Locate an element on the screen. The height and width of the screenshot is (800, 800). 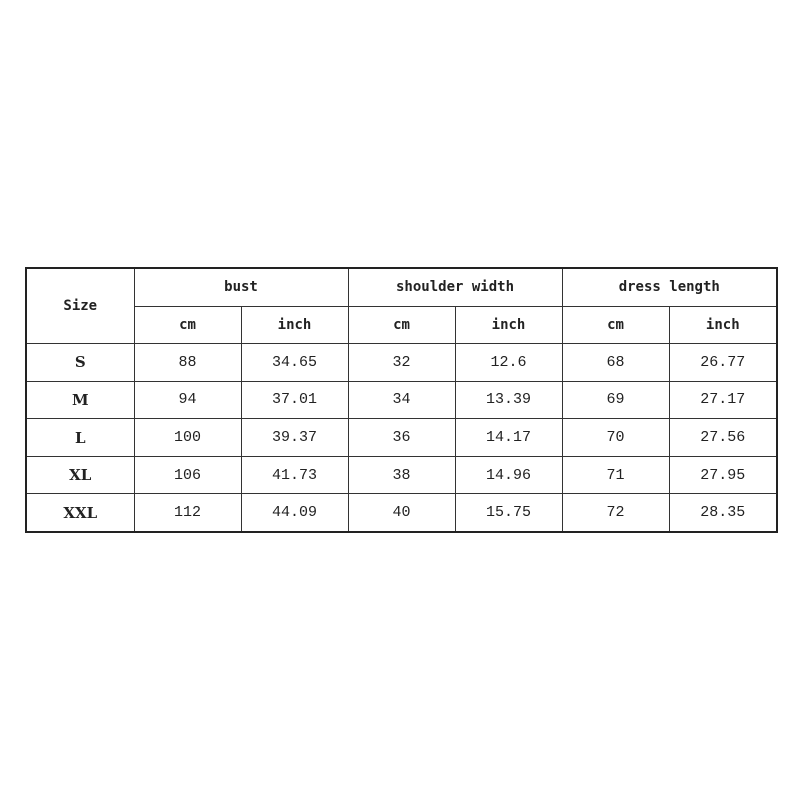
value-cell: 69 is located at coordinates (615, 400).